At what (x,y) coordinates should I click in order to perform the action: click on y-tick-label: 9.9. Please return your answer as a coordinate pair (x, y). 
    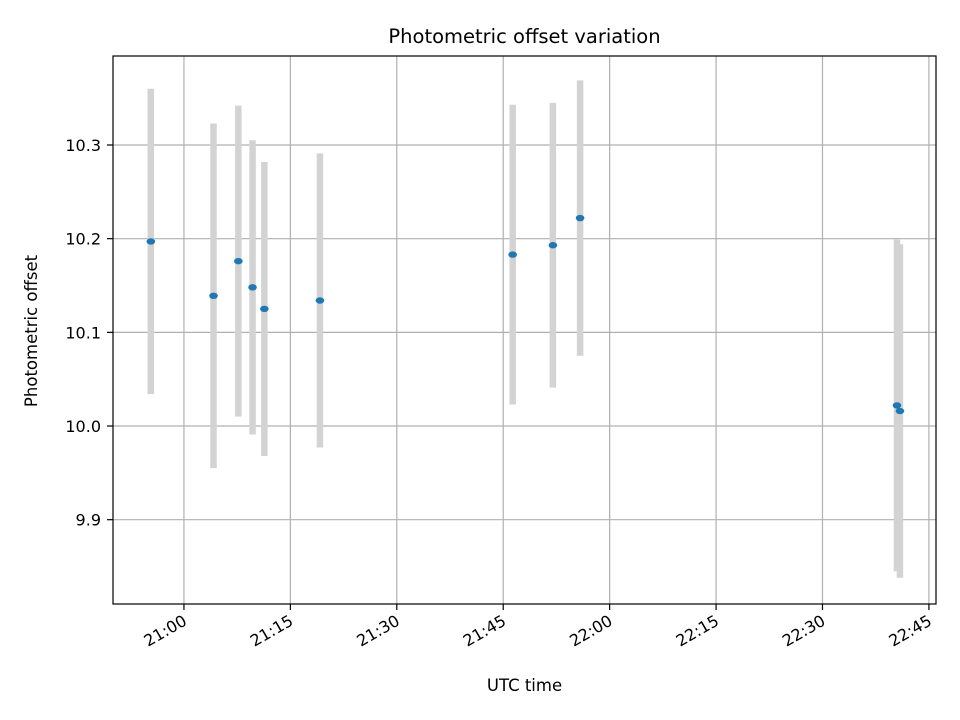
    Looking at the image, I should click on (88, 520).